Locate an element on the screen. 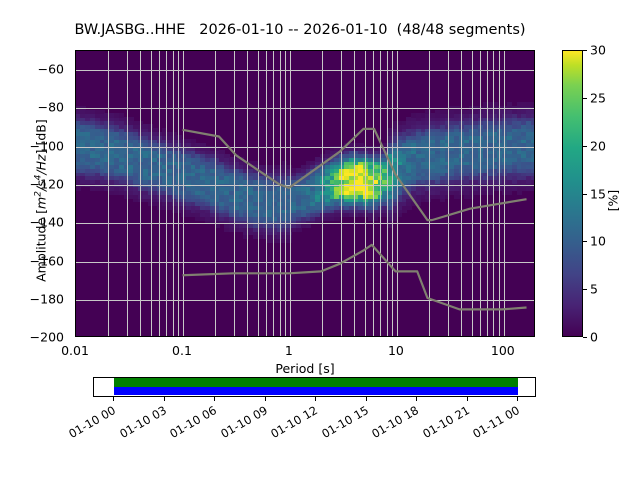 The width and height of the screenshot is (640, 480). y-axis-tick-label: −200 is located at coordinates (46, 337).